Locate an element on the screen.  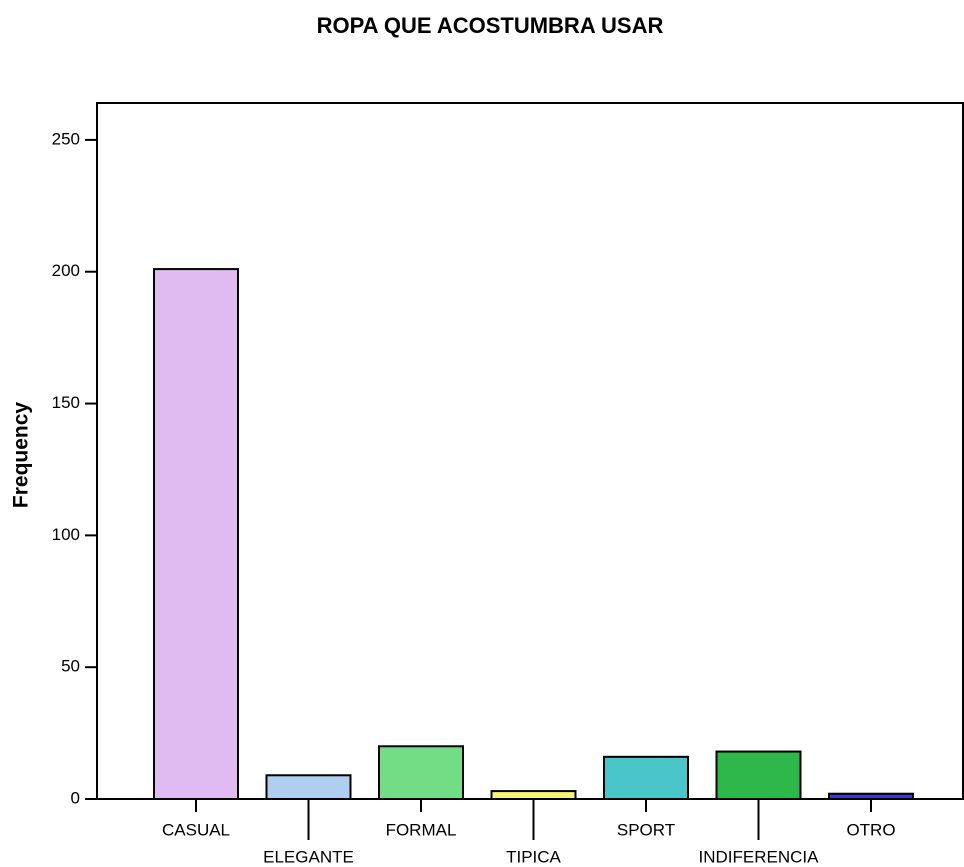
y-axis-label: Frequency is located at coordinates (21, 455).